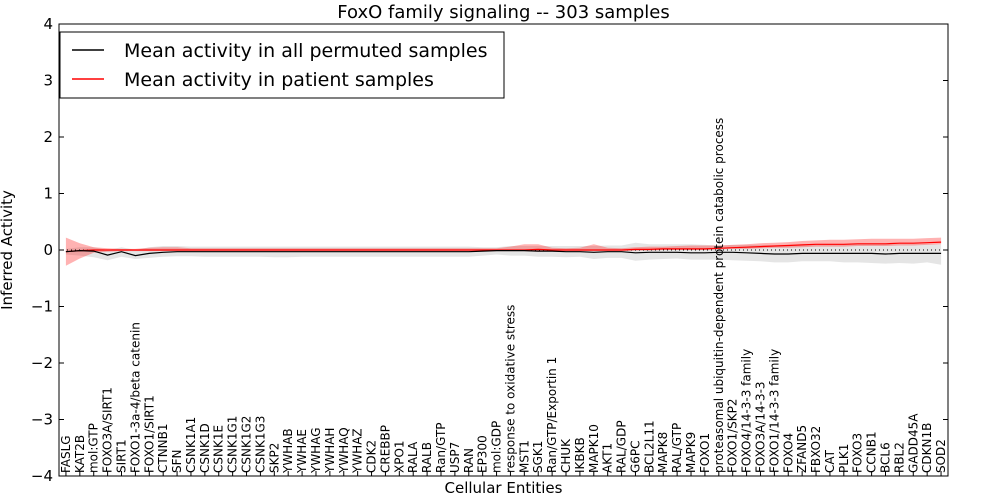  Describe the element at coordinates (163, 448) in the screenshot. I see `x-category-label: CTNNB1` at that location.